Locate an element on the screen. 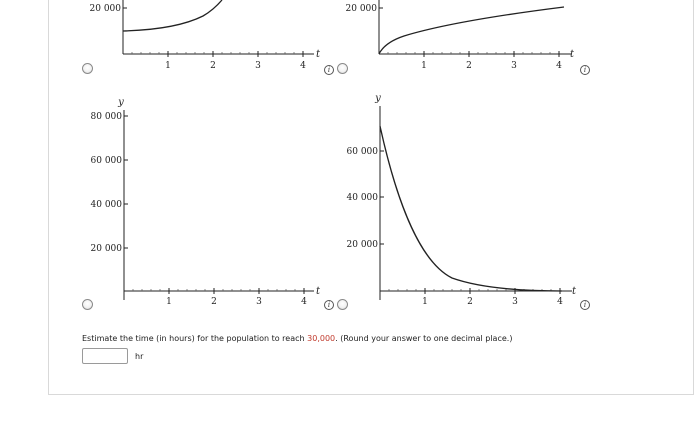 The width and height of the screenshot is (700, 422). answer-unit: hr is located at coordinates (139, 356).